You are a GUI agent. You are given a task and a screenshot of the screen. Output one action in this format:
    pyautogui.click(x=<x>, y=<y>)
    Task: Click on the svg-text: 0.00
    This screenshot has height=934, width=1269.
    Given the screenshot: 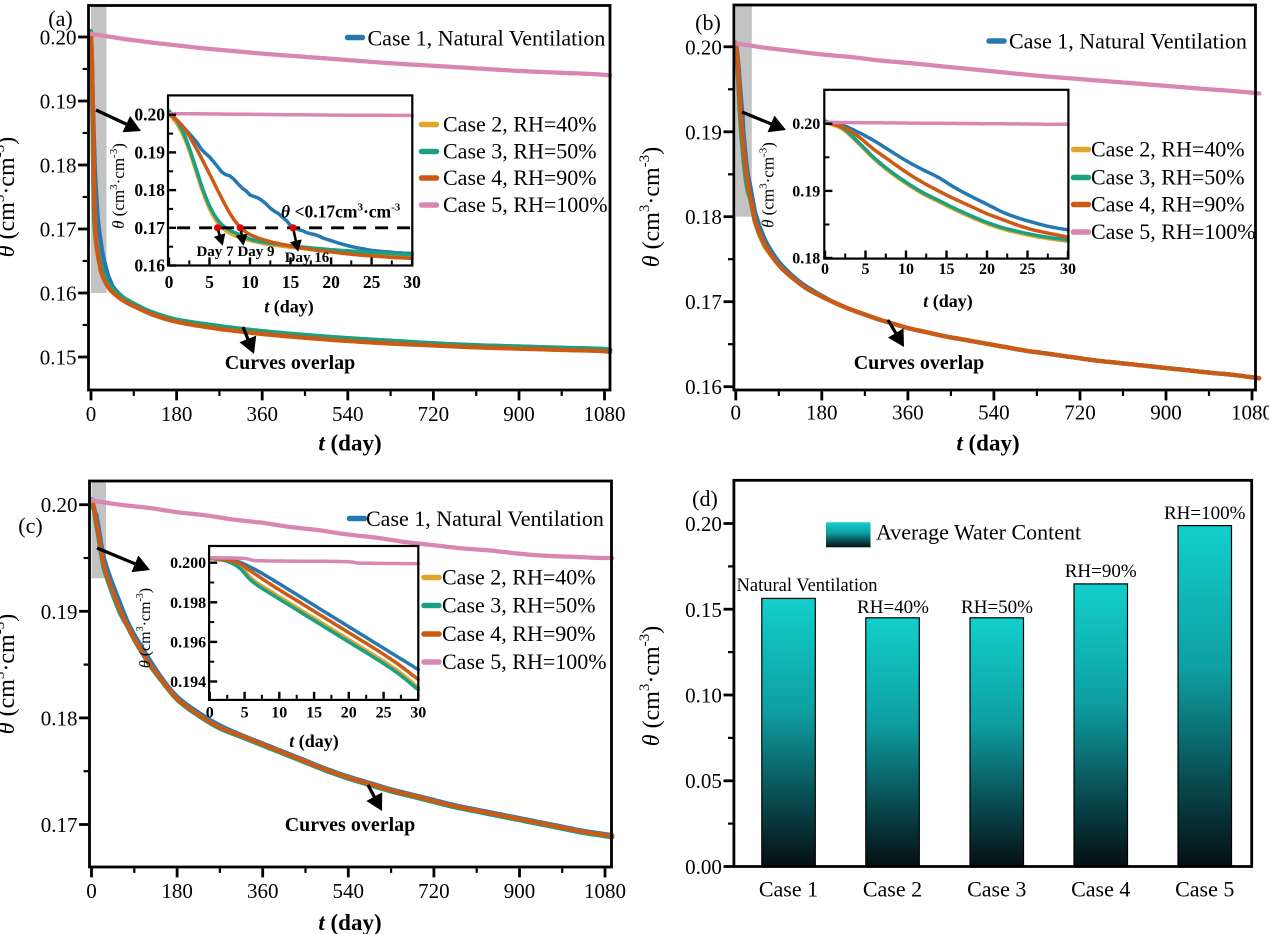 What is the action you would take?
    pyautogui.click(x=703, y=867)
    